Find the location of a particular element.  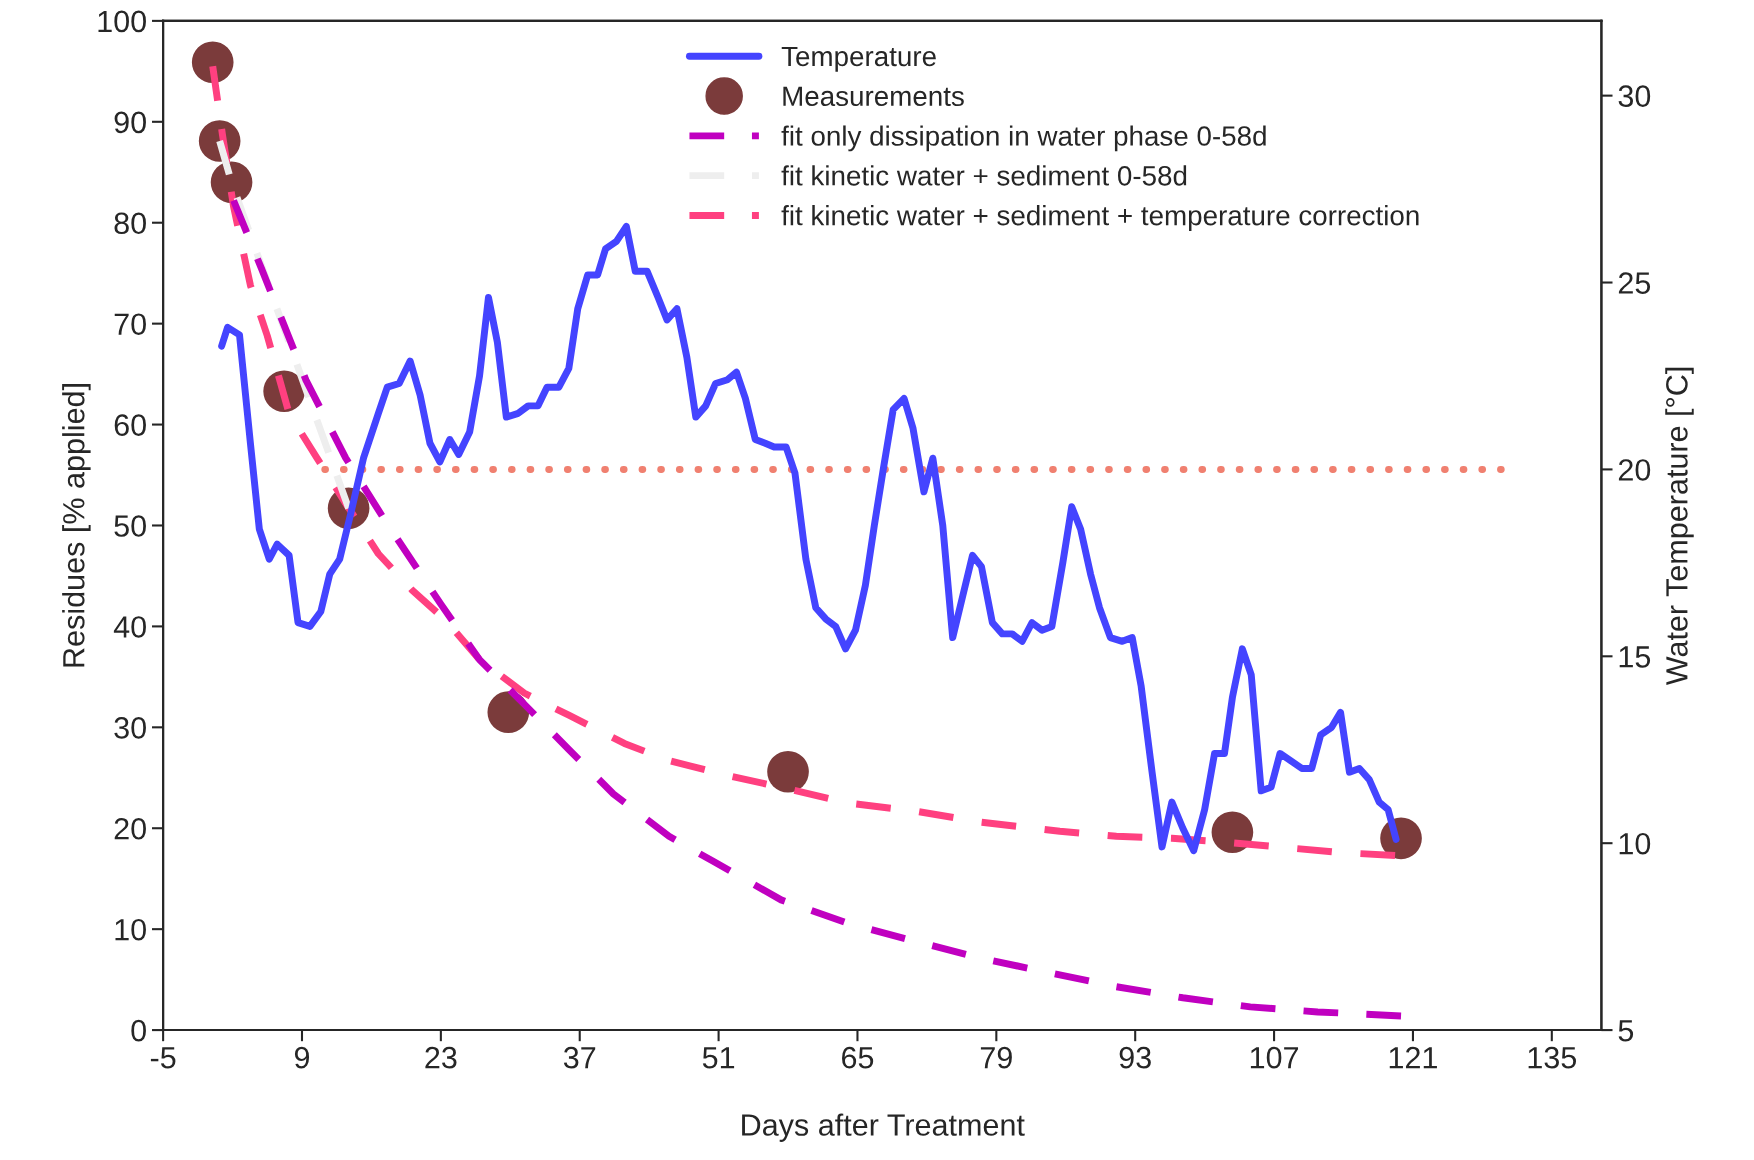

x-tick-label: 65 is located at coordinates (858, 1057).